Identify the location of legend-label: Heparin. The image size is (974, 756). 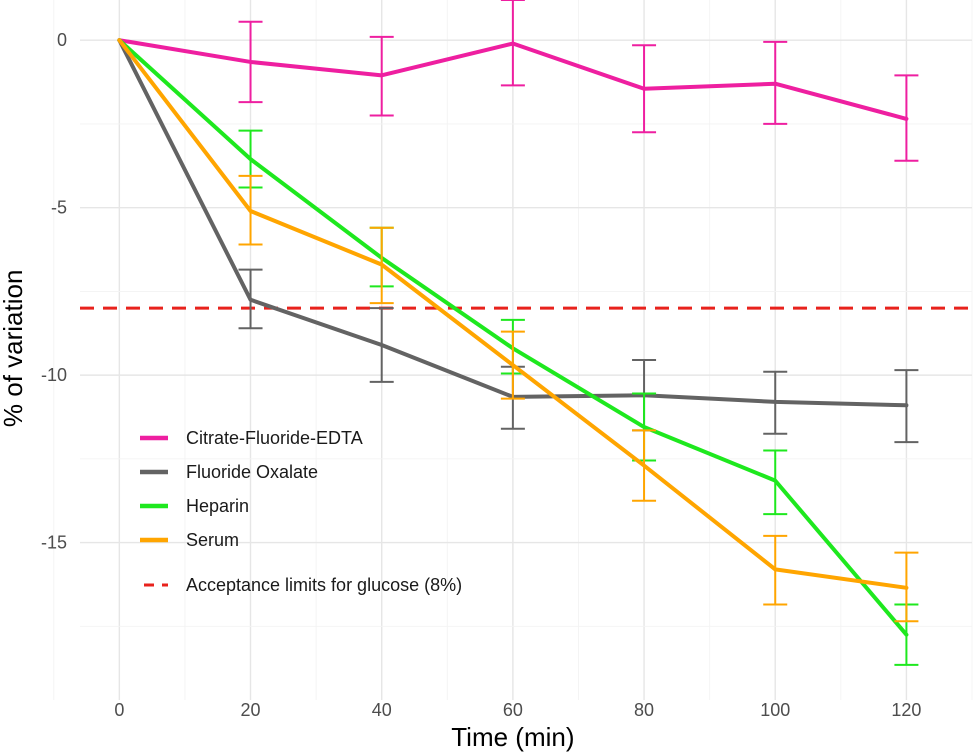
(217, 506).